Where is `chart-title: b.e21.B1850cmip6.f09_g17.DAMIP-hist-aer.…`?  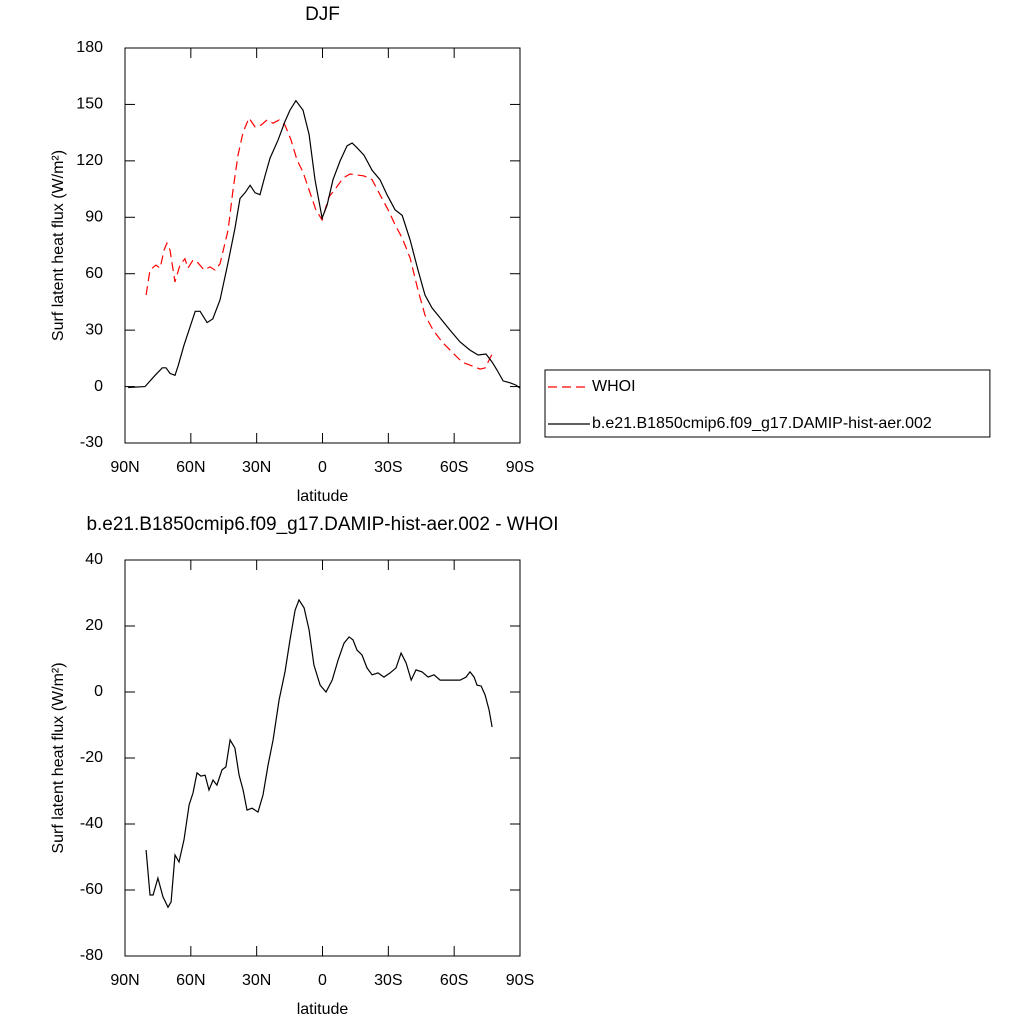
chart-title: b.e21.B1850cmip6.f09_g17.DAMIP-hist-aer.… is located at coordinates (322, 524).